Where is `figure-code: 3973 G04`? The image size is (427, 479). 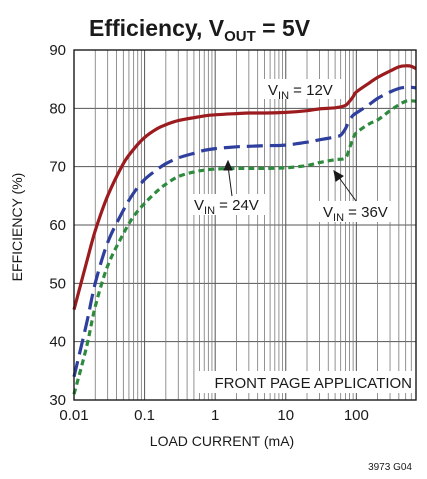
figure-code: 3973 G04 is located at coordinates (390, 467).